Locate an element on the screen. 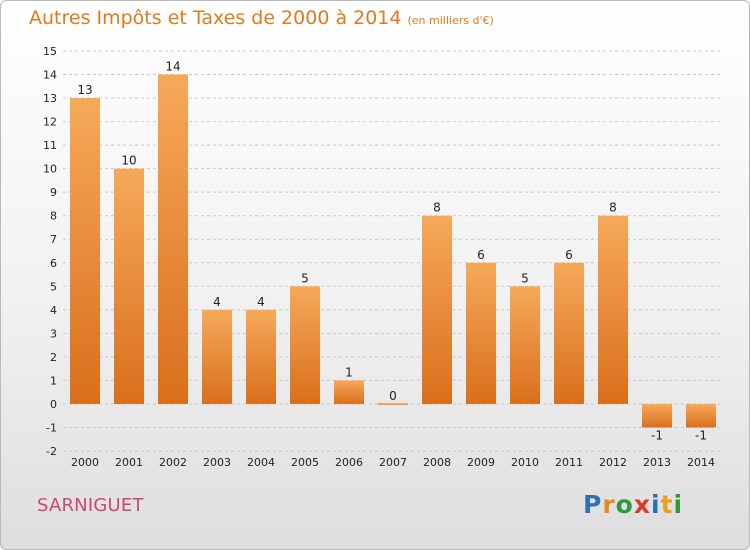 The width and height of the screenshot is (750, 550). x-tick-label: 2006 is located at coordinates (349, 462).